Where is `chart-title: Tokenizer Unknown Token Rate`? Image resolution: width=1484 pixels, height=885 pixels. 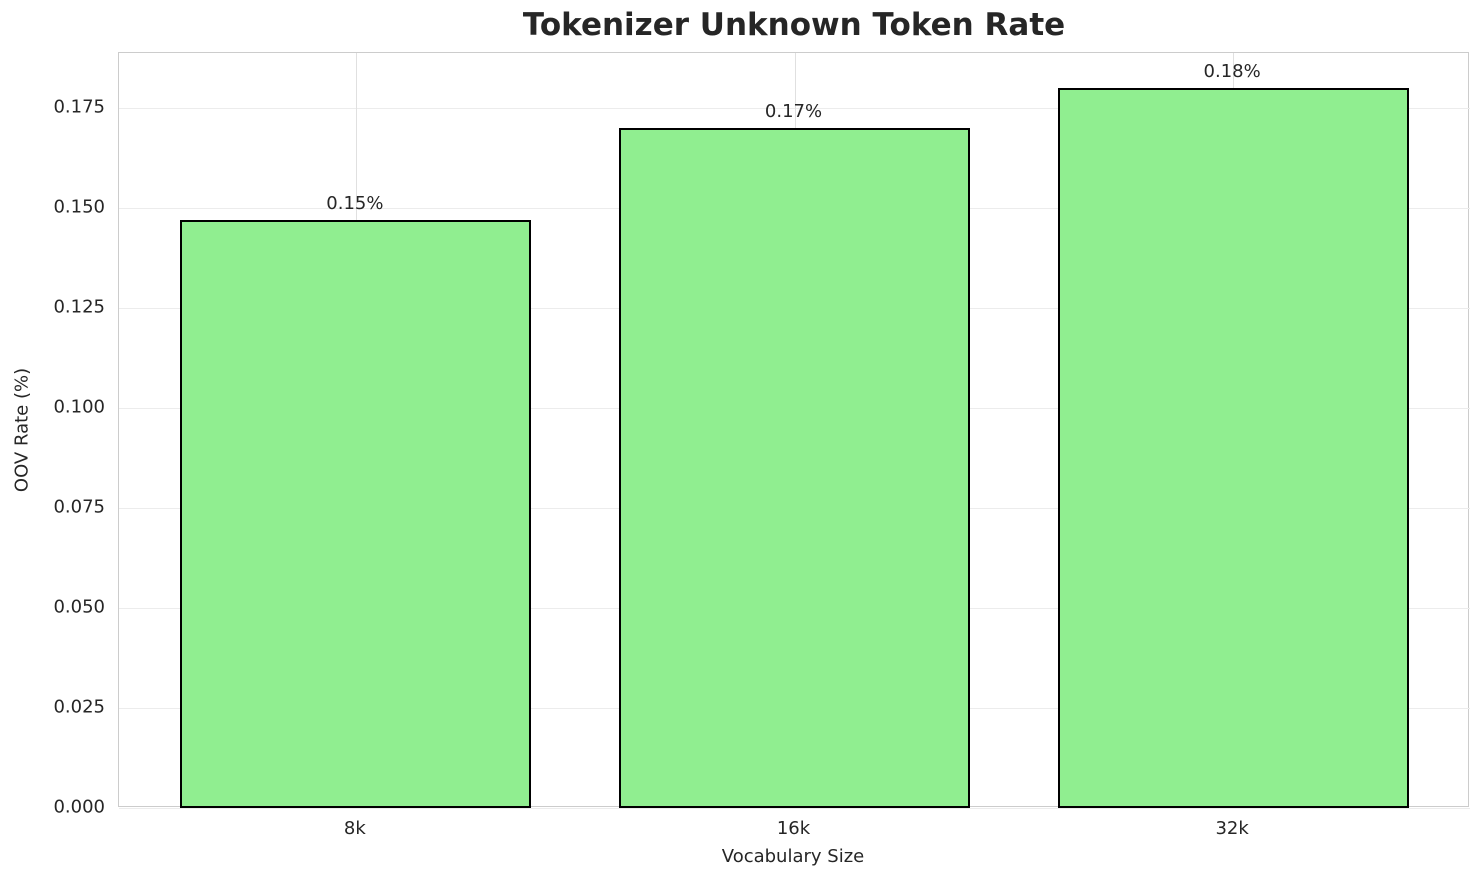
chart-title: Tokenizer Unknown Token Rate is located at coordinates (794, 25).